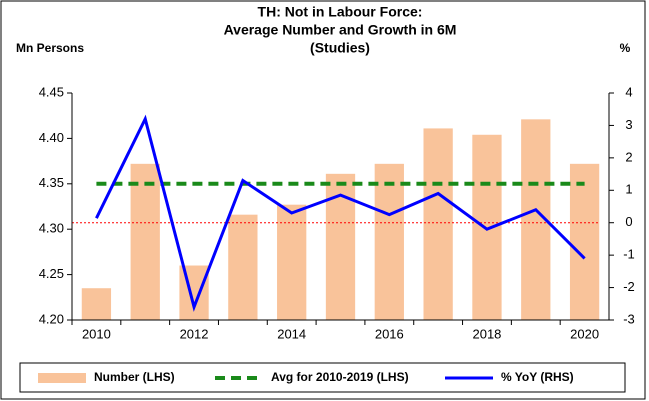  What do you see at coordinates (628, 124) in the screenshot?
I see `y2-tick-label: 3` at bounding box center [628, 124].